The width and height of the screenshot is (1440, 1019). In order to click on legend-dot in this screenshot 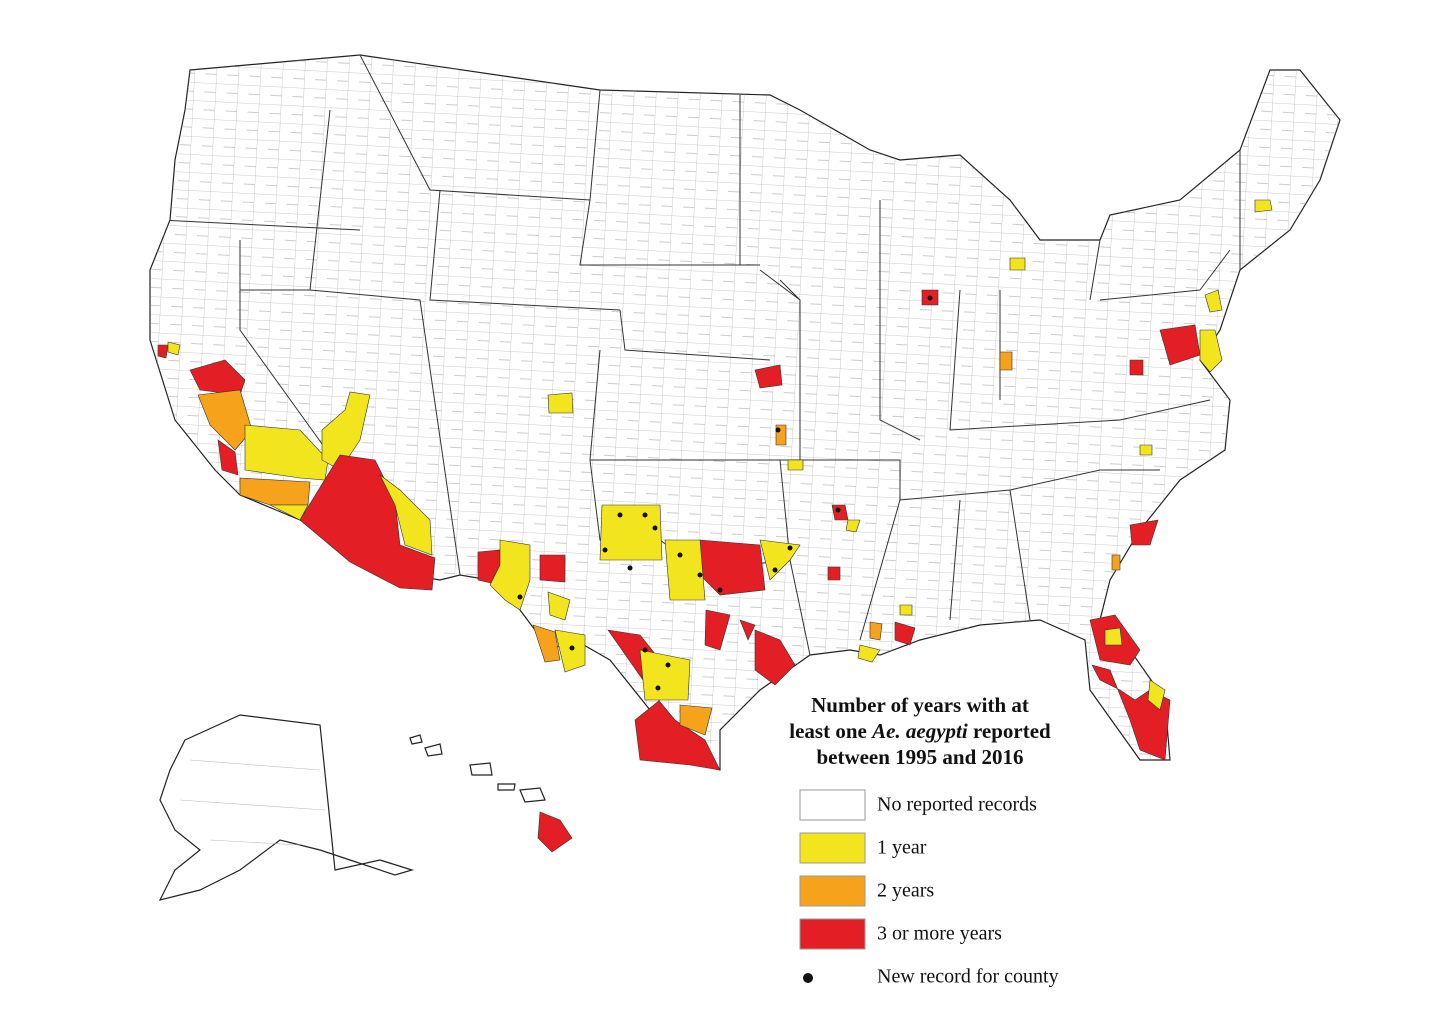, I will do `click(808, 978)`.